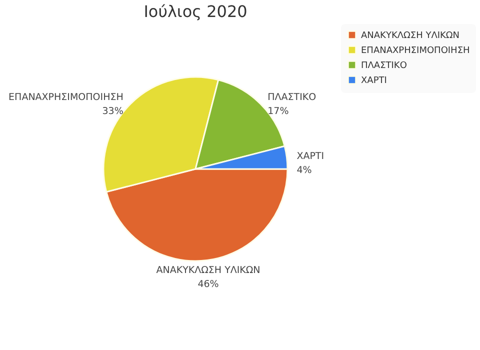  What do you see at coordinates (410, 36) in the screenshot?
I see `legend-label: ΑΝΑΚΥΚΛΩΣΗ ΥΛΙΚΩΝ` at bounding box center [410, 36].